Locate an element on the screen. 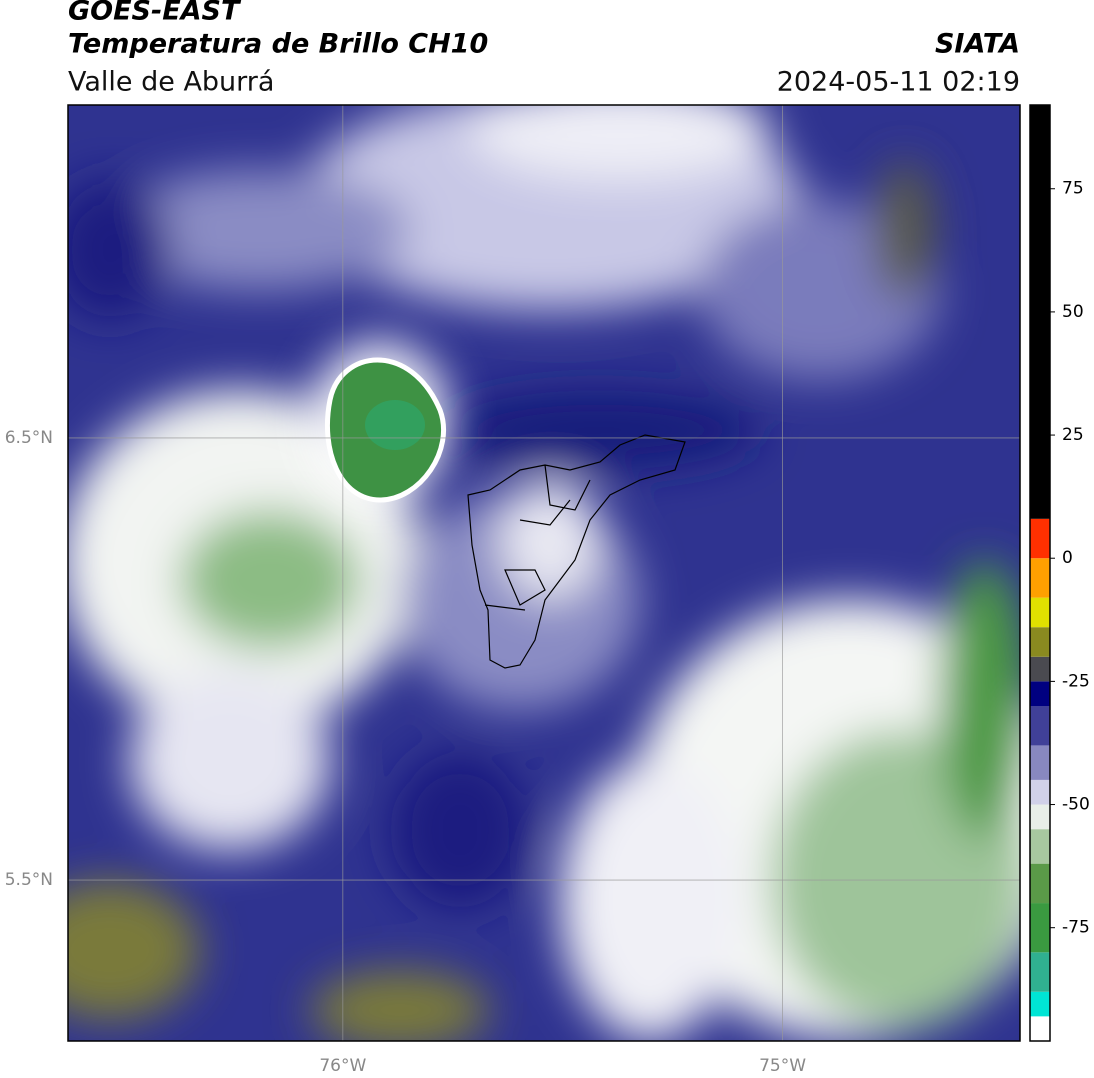 The image size is (1094, 1078). colorbar-frame is located at coordinates (1040, 573).